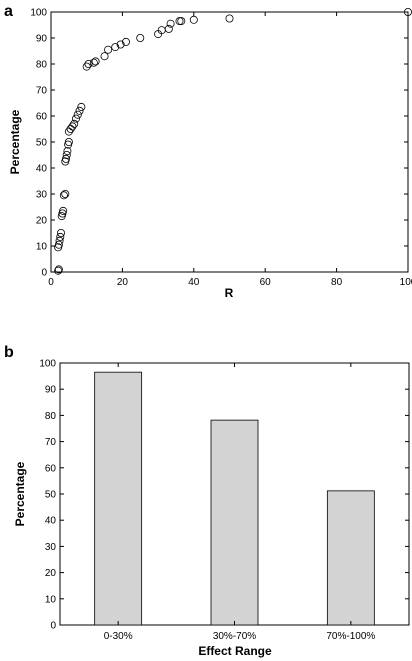 The width and height of the screenshot is (412, 661). What do you see at coordinates (229, 293) in the screenshot?
I see `plot-a-x-label: R` at bounding box center [229, 293].